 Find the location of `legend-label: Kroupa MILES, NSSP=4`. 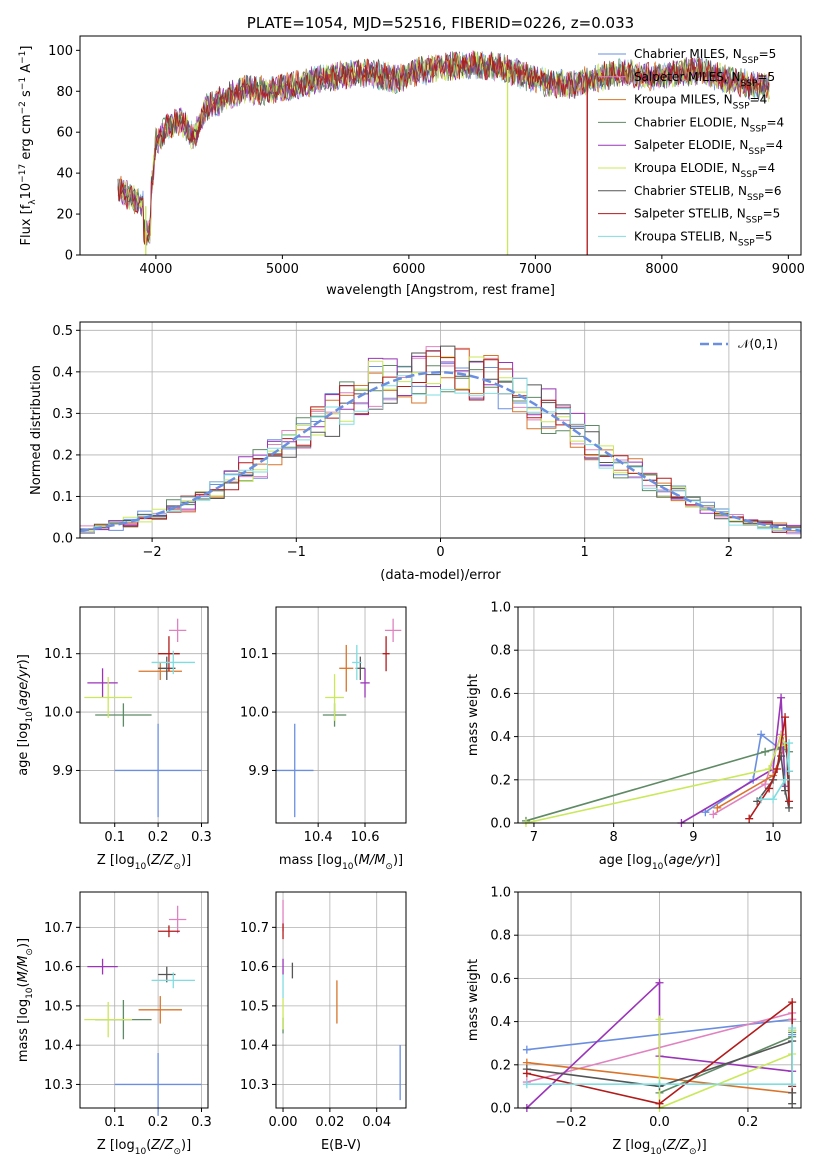

legend-label: Kroupa MILES, NSSP=4 is located at coordinates (700, 102).